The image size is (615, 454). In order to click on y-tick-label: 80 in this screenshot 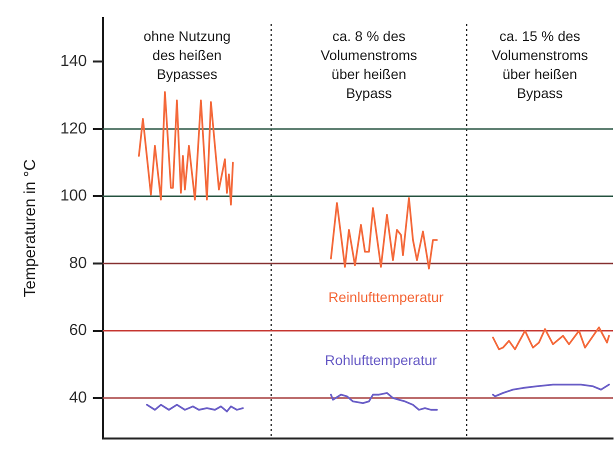, I will do `click(78, 263)`.